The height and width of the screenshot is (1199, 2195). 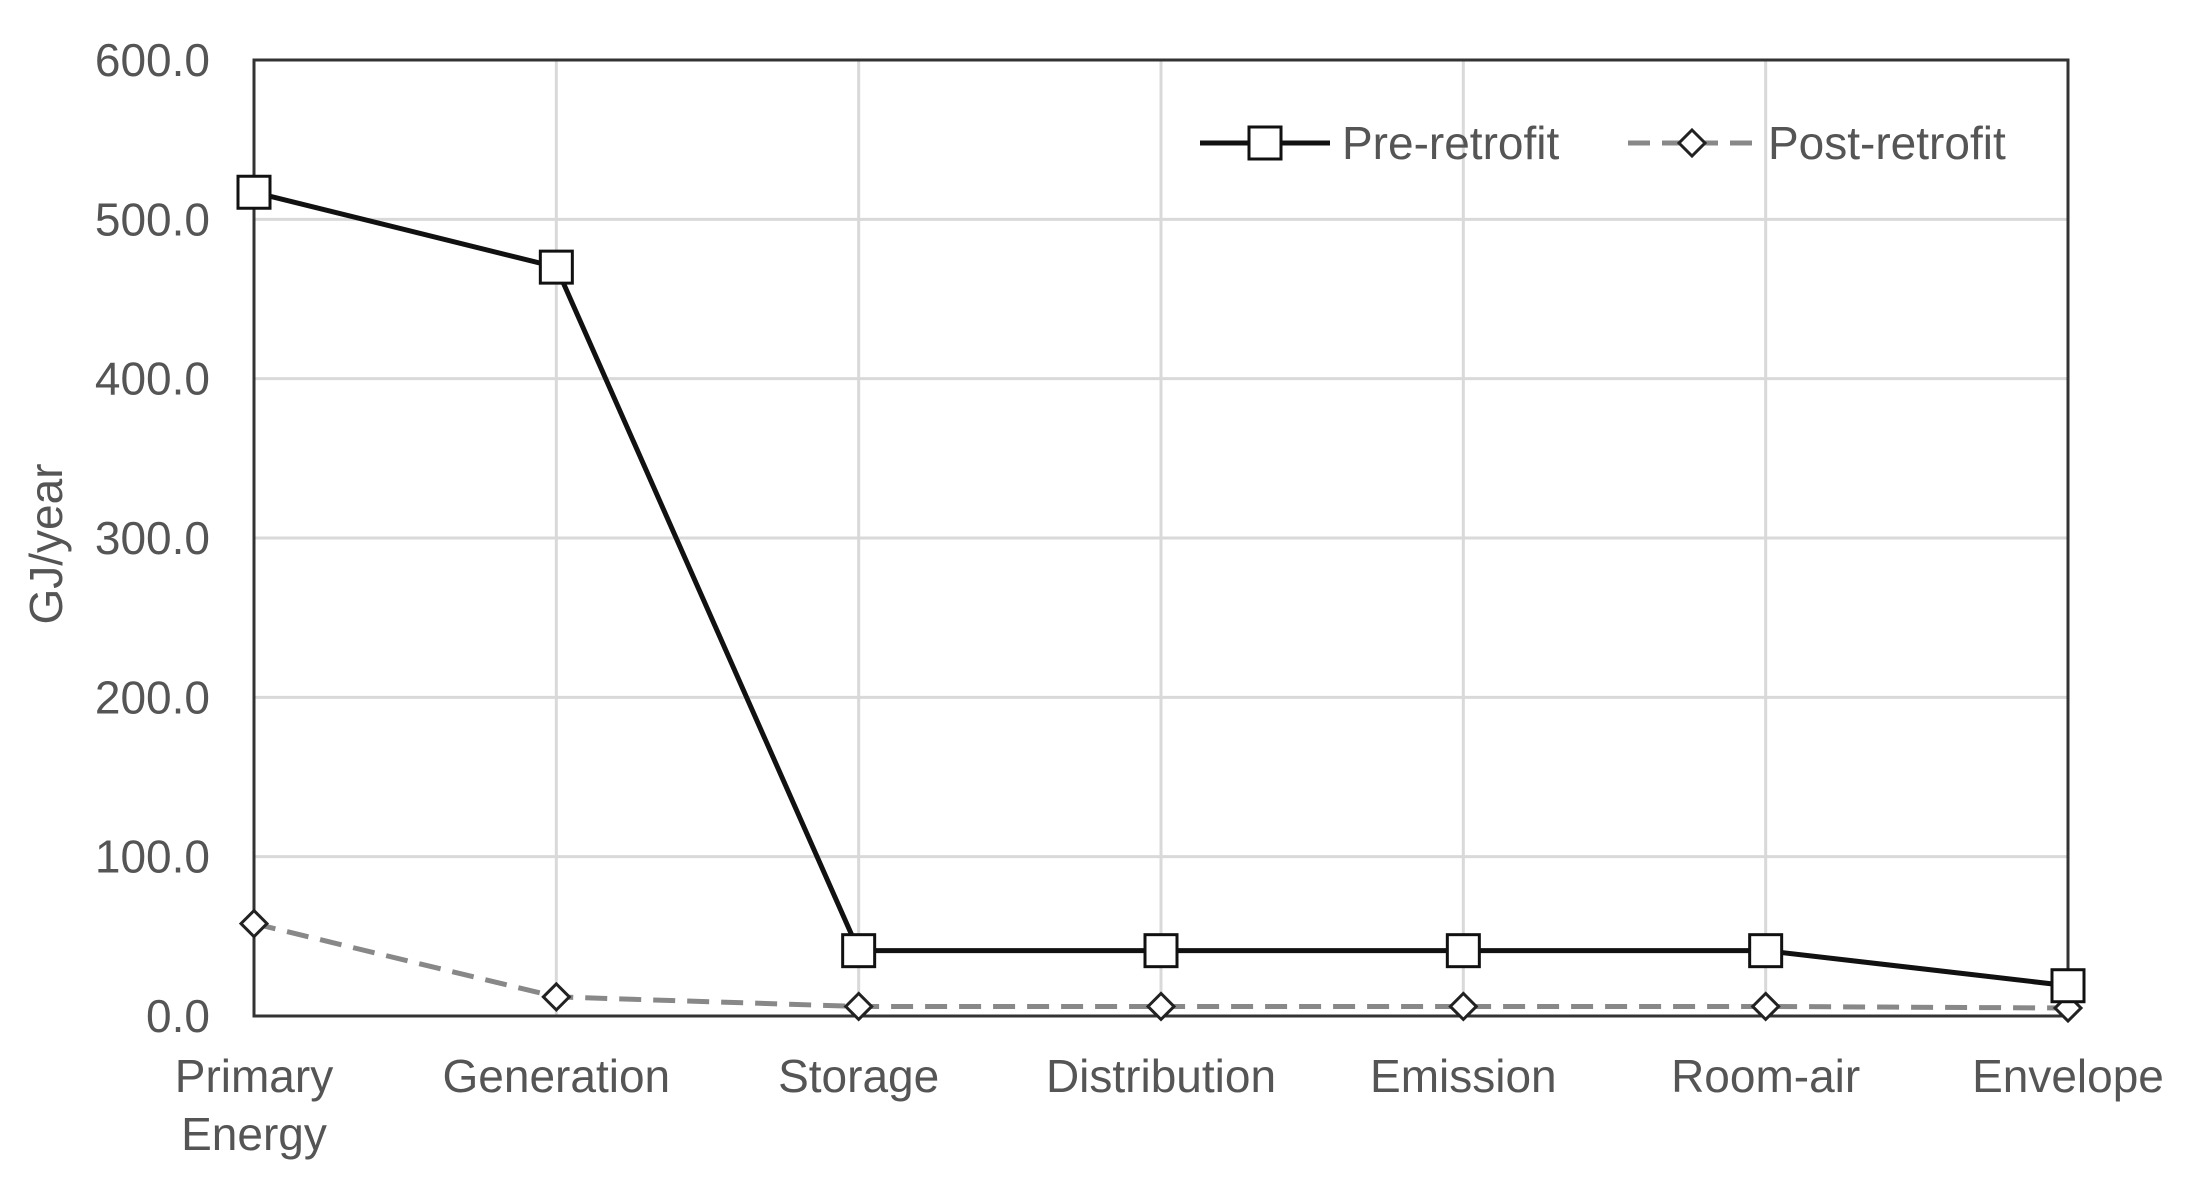 What do you see at coordinates (1161, 1076) in the screenshot?
I see `x-tick-label: Distribution` at bounding box center [1161, 1076].